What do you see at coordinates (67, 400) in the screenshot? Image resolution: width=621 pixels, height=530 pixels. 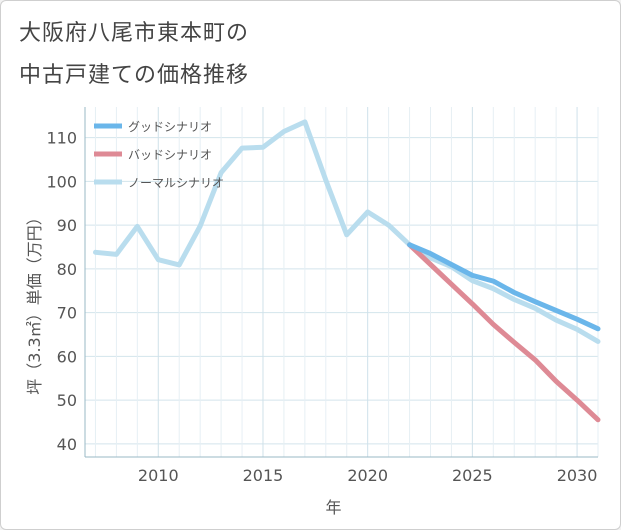 I see `y-tick-label-50: 50` at bounding box center [67, 400].